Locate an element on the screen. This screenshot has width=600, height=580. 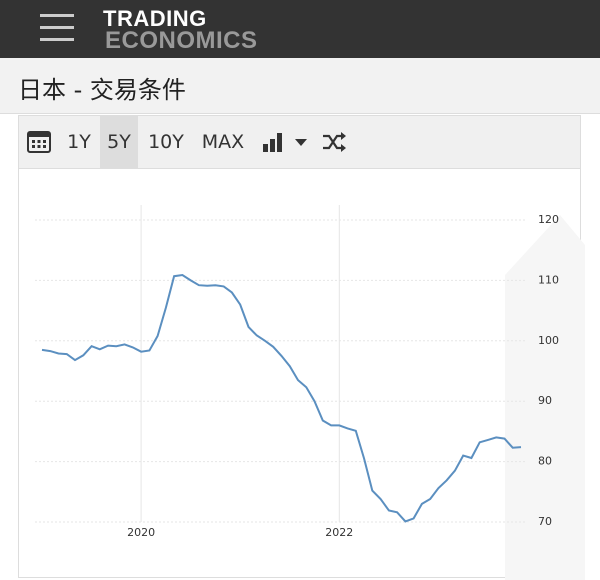
top-bar: TRADING ECONOMICS is located at coordinates (300, 29).